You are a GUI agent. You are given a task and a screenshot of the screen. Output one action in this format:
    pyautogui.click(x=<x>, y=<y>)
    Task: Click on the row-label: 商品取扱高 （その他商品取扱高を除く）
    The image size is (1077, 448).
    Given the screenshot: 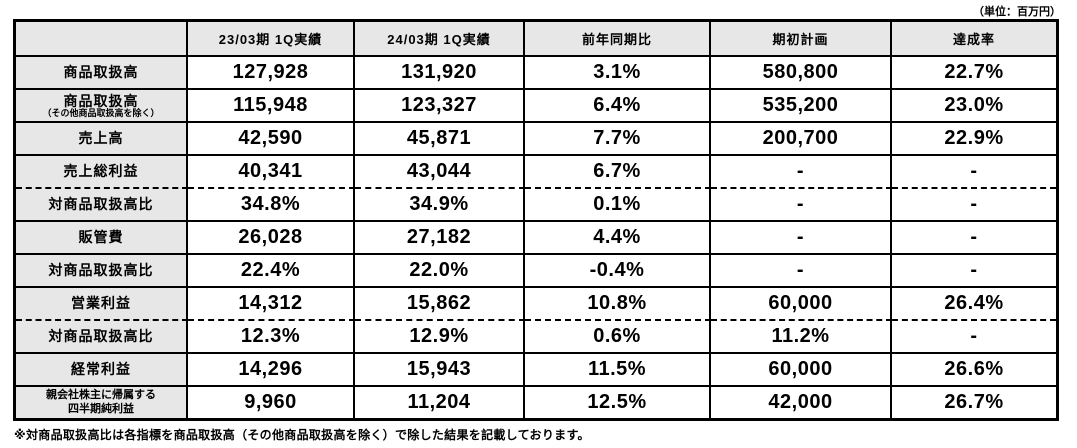 What is the action you would take?
    pyautogui.click(x=102, y=104)
    